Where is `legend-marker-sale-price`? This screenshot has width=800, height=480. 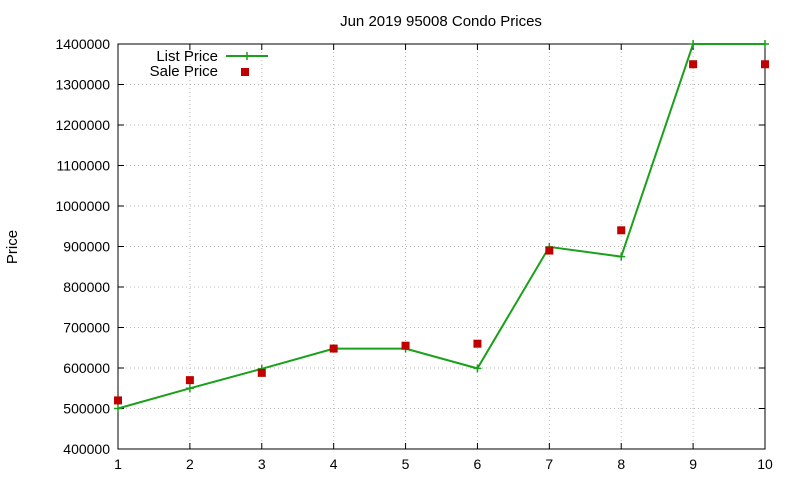
legend-marker-sale-price is located at coordinates (245, 72).